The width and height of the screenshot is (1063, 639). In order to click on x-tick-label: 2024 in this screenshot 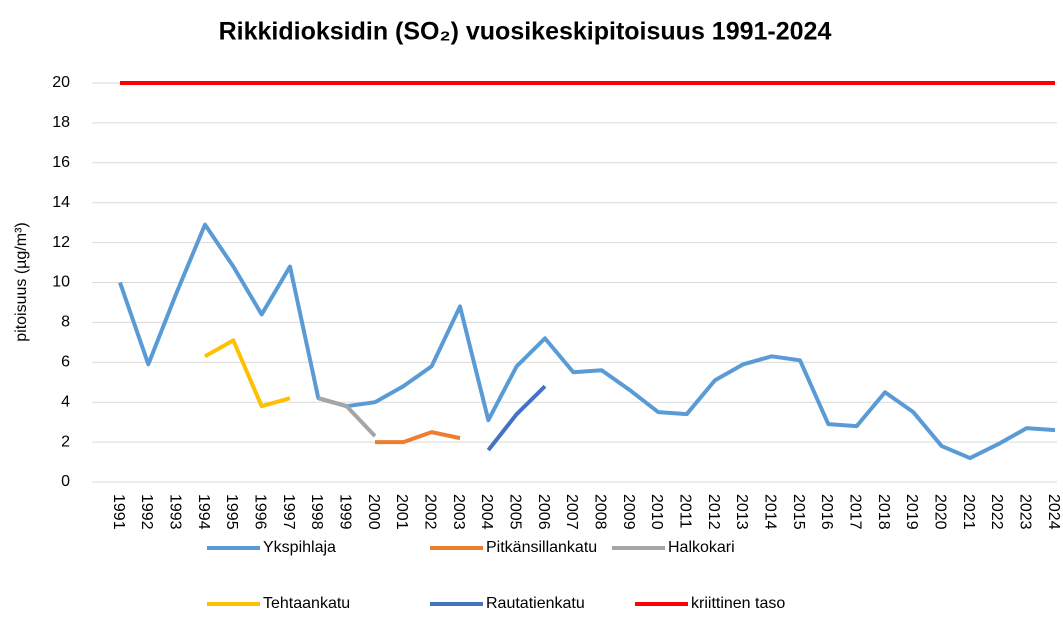, I will do `click(1053, 512)`.